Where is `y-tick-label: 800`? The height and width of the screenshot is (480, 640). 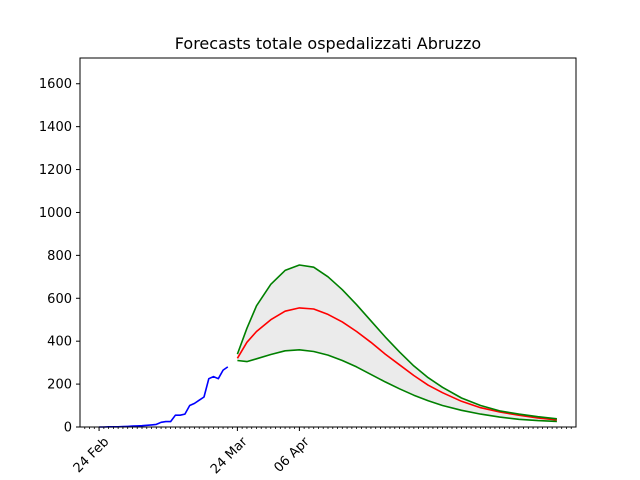
y-tick-label: 800 is located at coordinates (59, 256).